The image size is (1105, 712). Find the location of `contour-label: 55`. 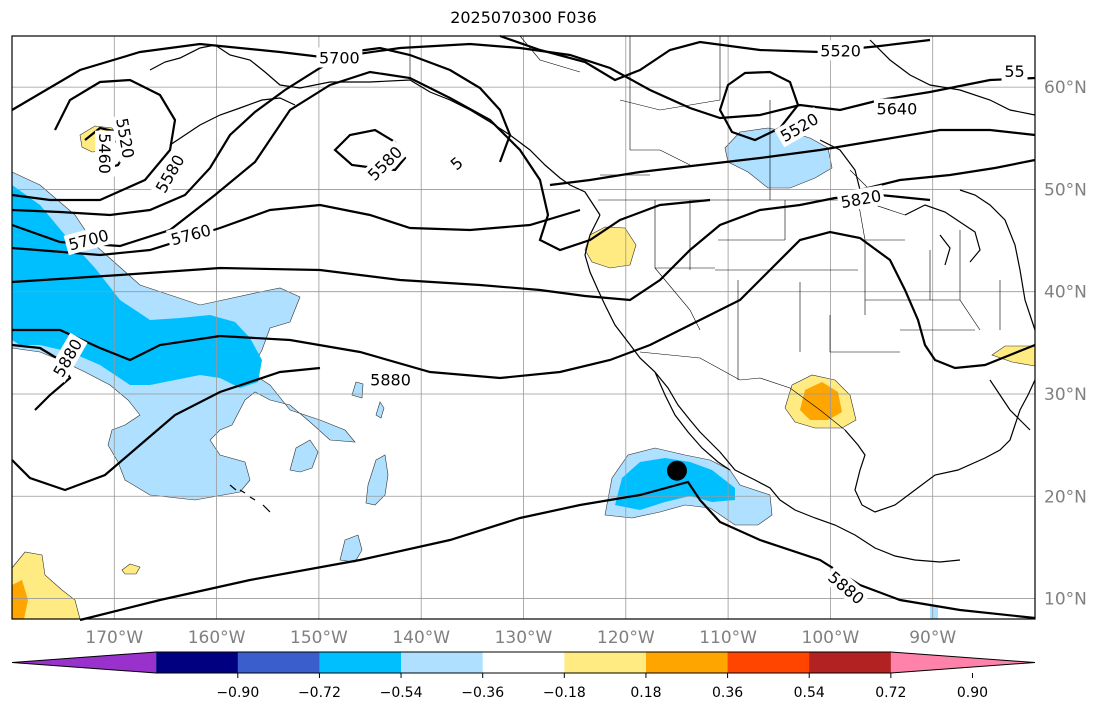

contour-label: 55 is located at coordinates (1014, 70).